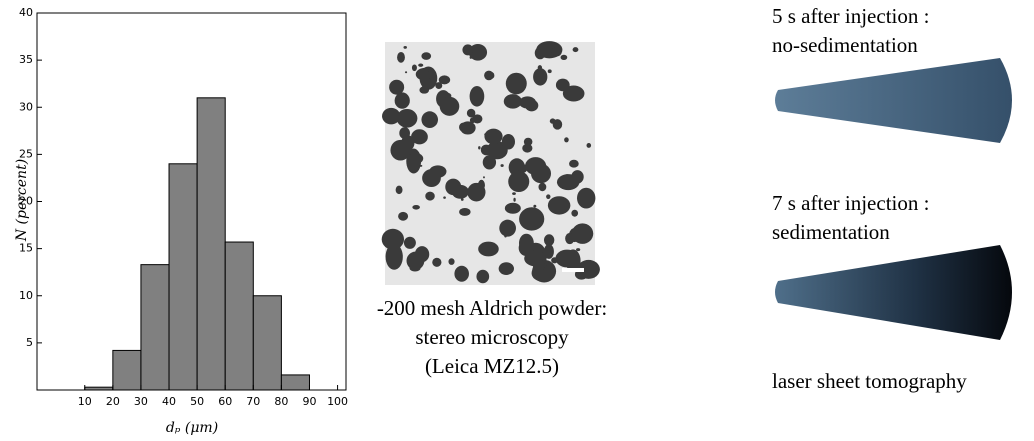 This screenshot has width=1034, height=441. What do you see at coordinates (831, 232) in the screenshot?
I see `label: sedimentation` at bounding box center [831, 232].